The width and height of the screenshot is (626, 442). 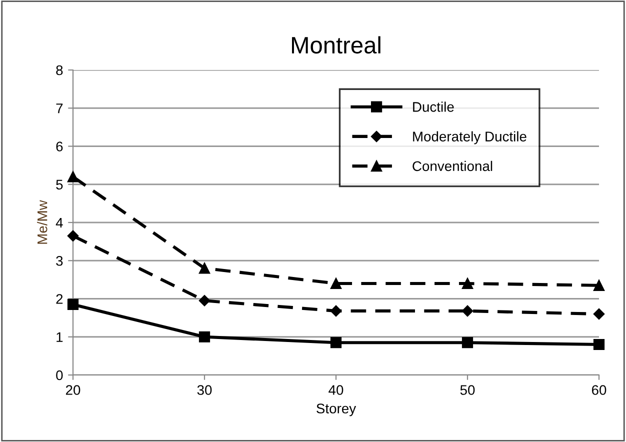 What do you see at coordinates (42, 222) in the screenshot?
I see `y-axis-title: Me/Mw` at bounding box center [42, 222].